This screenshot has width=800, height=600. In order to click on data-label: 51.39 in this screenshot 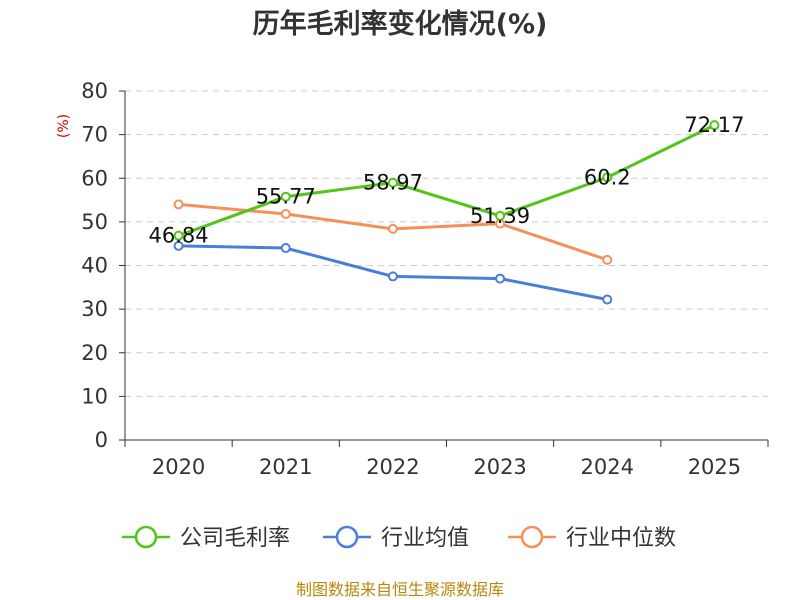, I will do `click(500, 216)`.